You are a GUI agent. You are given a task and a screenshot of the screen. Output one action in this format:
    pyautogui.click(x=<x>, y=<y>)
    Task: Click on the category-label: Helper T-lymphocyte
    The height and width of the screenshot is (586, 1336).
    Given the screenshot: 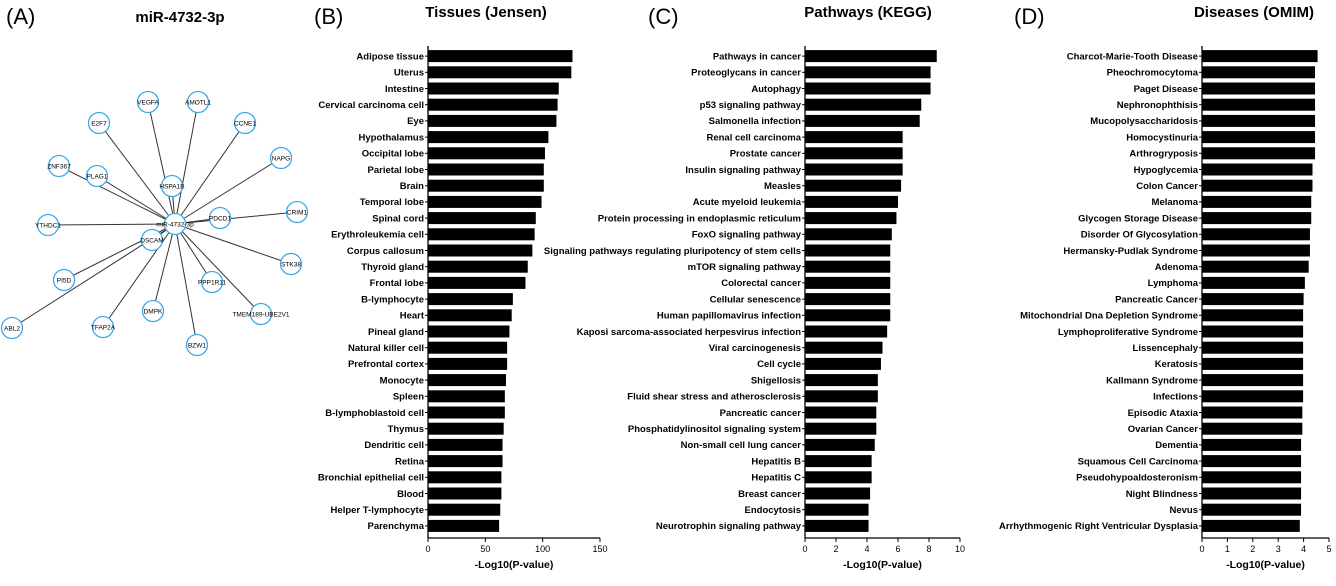 What is the action you would take?
    pyautogui.click(x=377, y=510)
    